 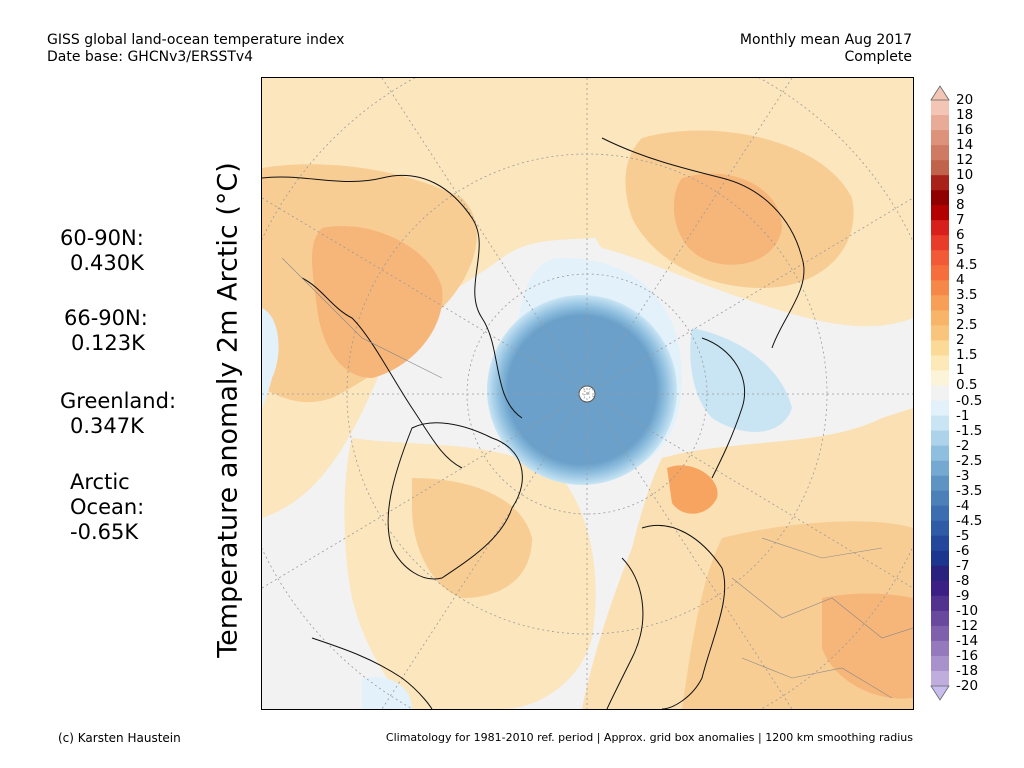 I want to click on stat-value: 0.123K, so click(x=108, y=343).